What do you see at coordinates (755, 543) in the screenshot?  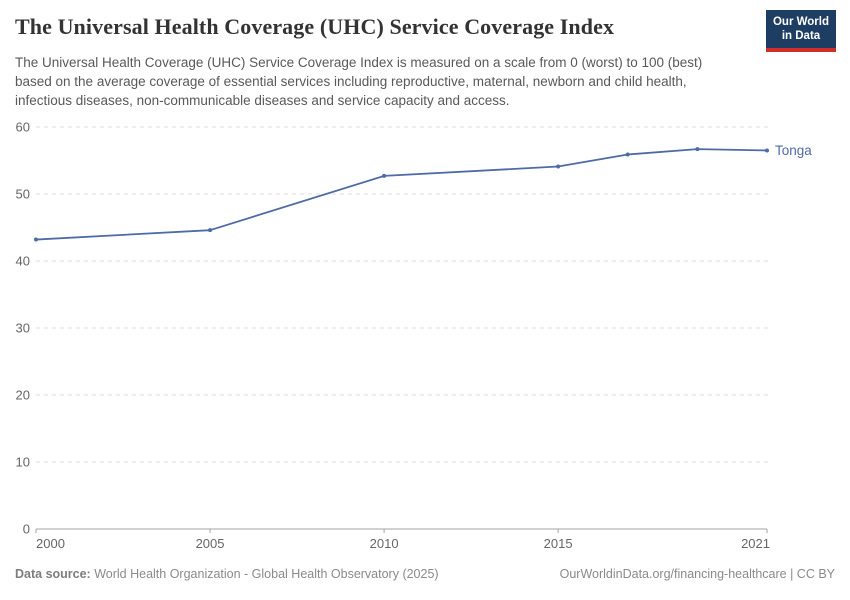 I see `x-axis-tick-label: 2021` at bounding box center [755, 543].